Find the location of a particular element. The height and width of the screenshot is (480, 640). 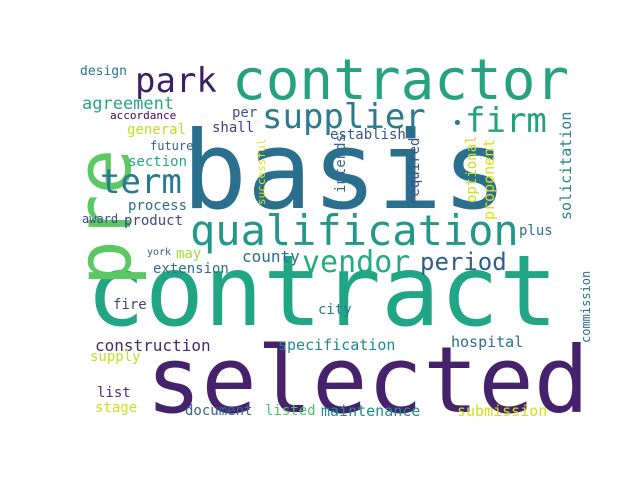

word-list: list is located at coordinates (114, 393).